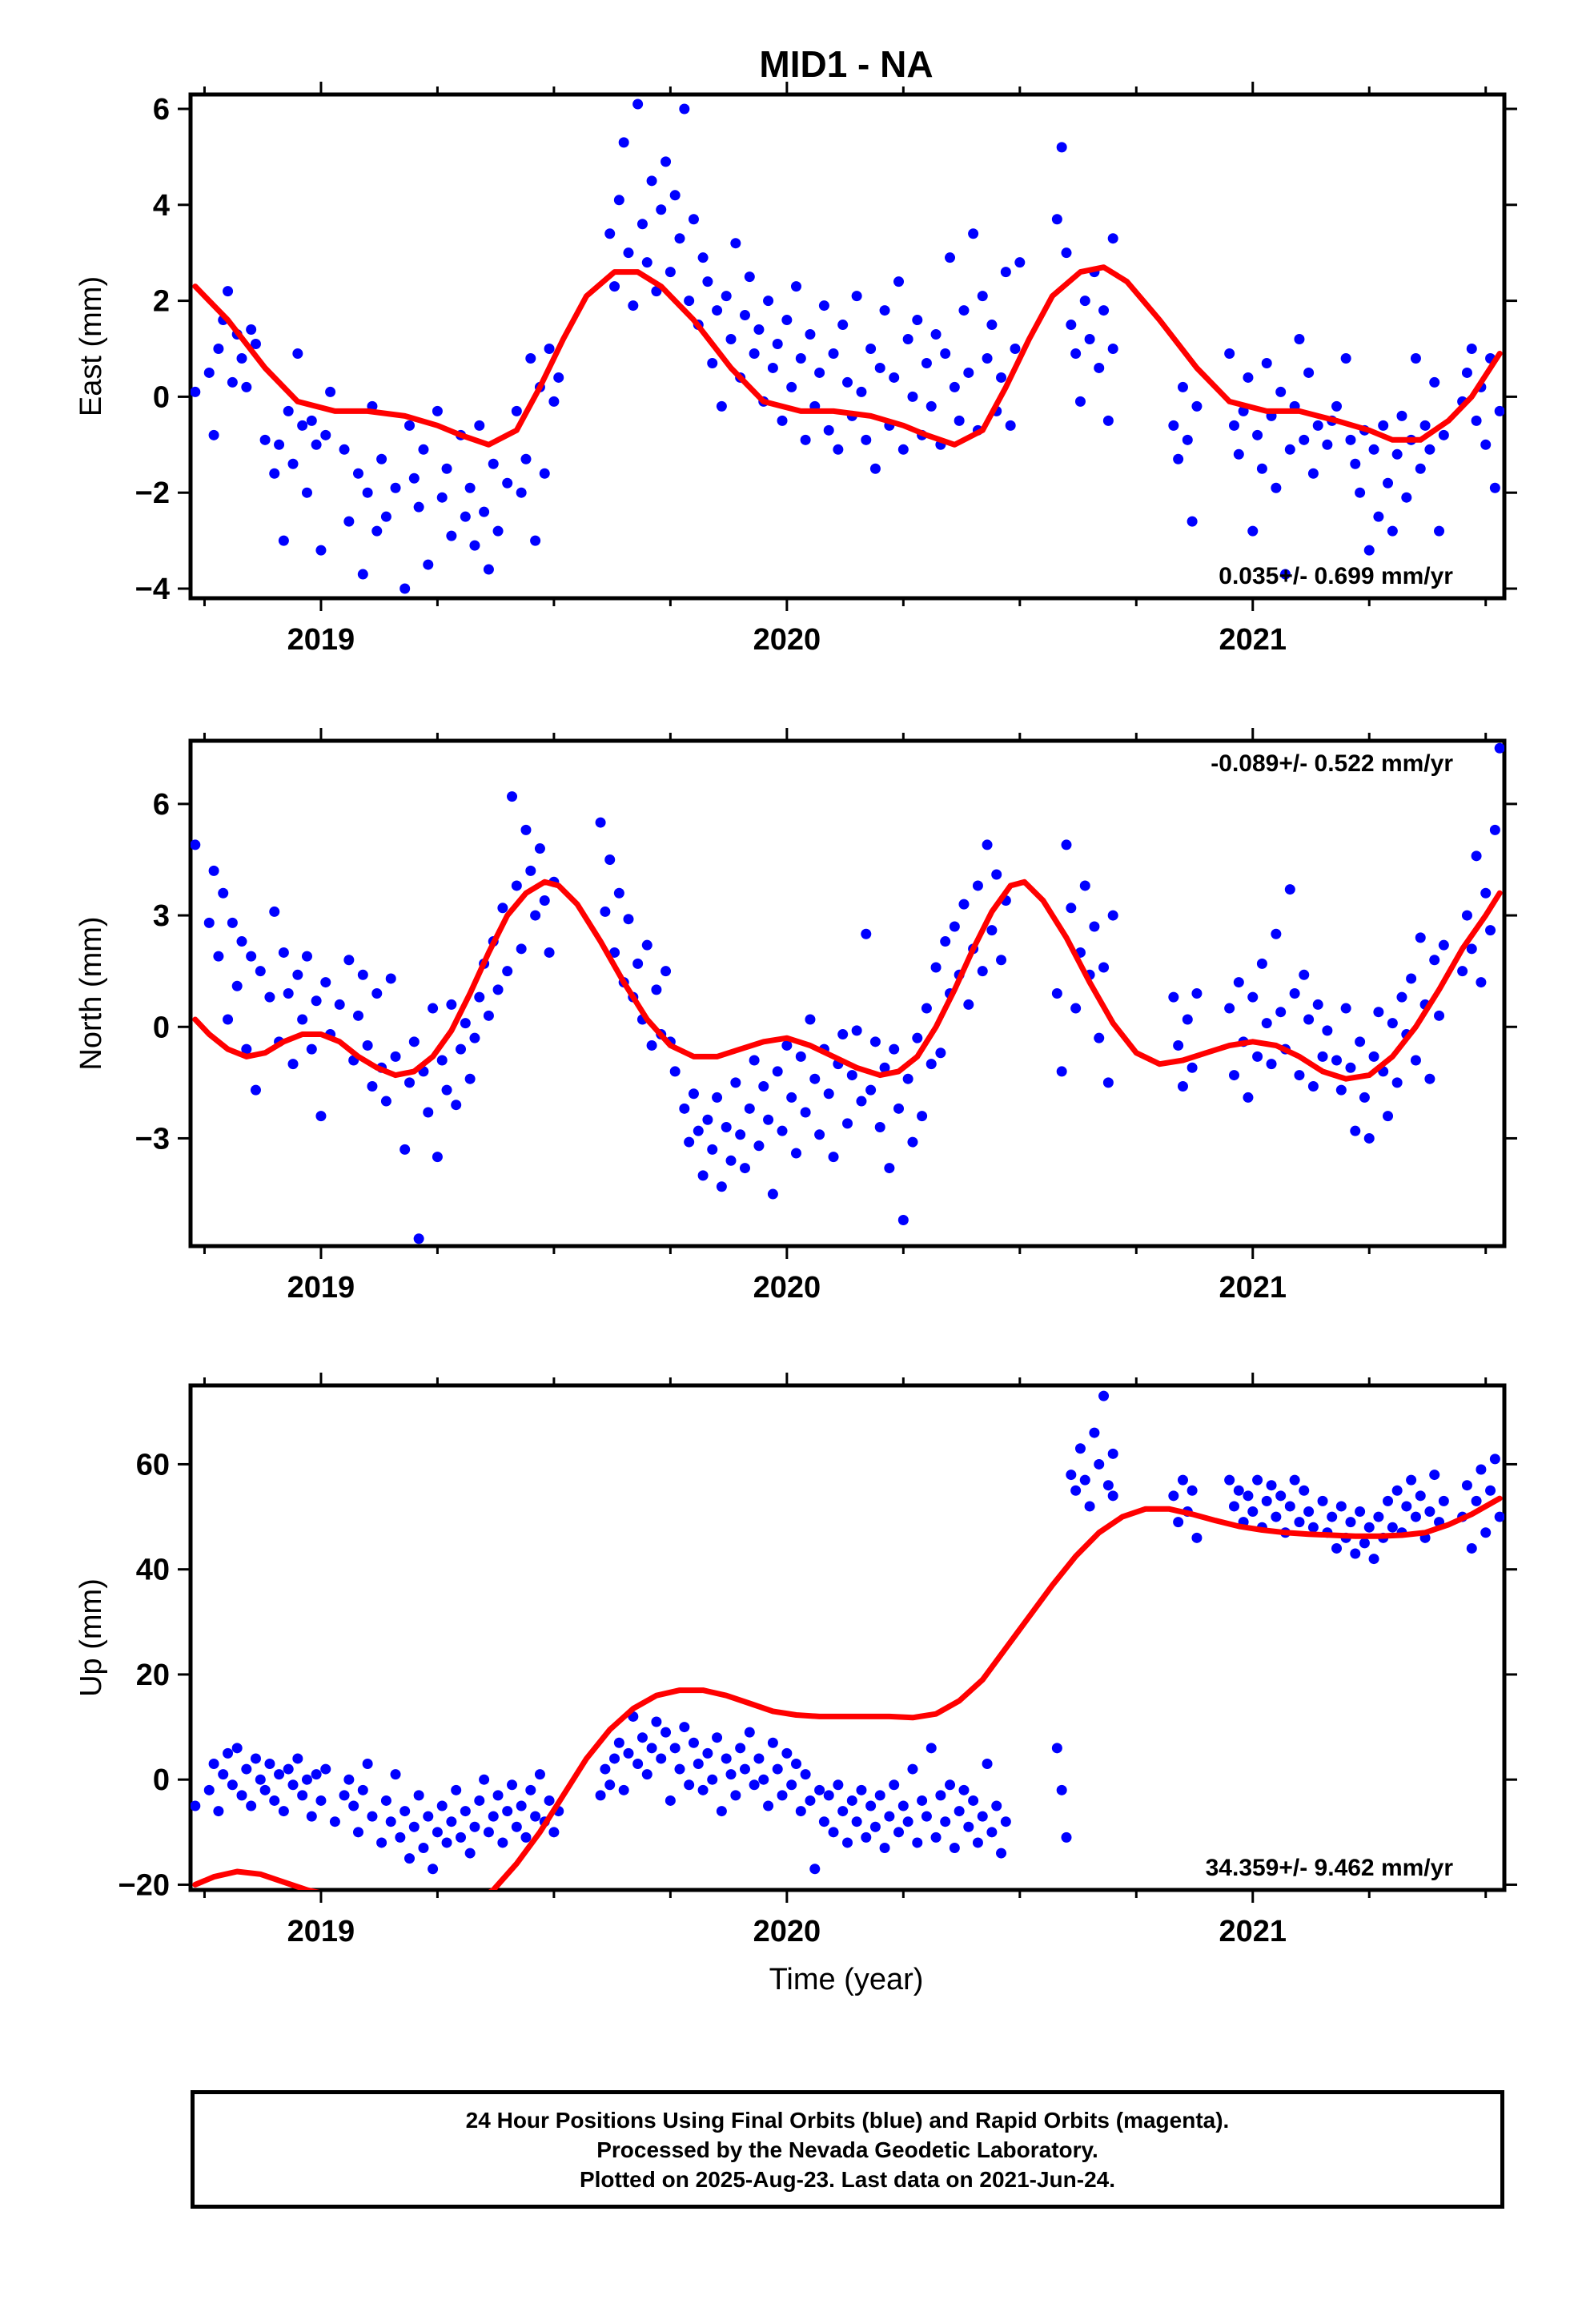  Describe the element at coordinates (152, 493) in the screenshot. I see `y-tick-label: −2` at that location.